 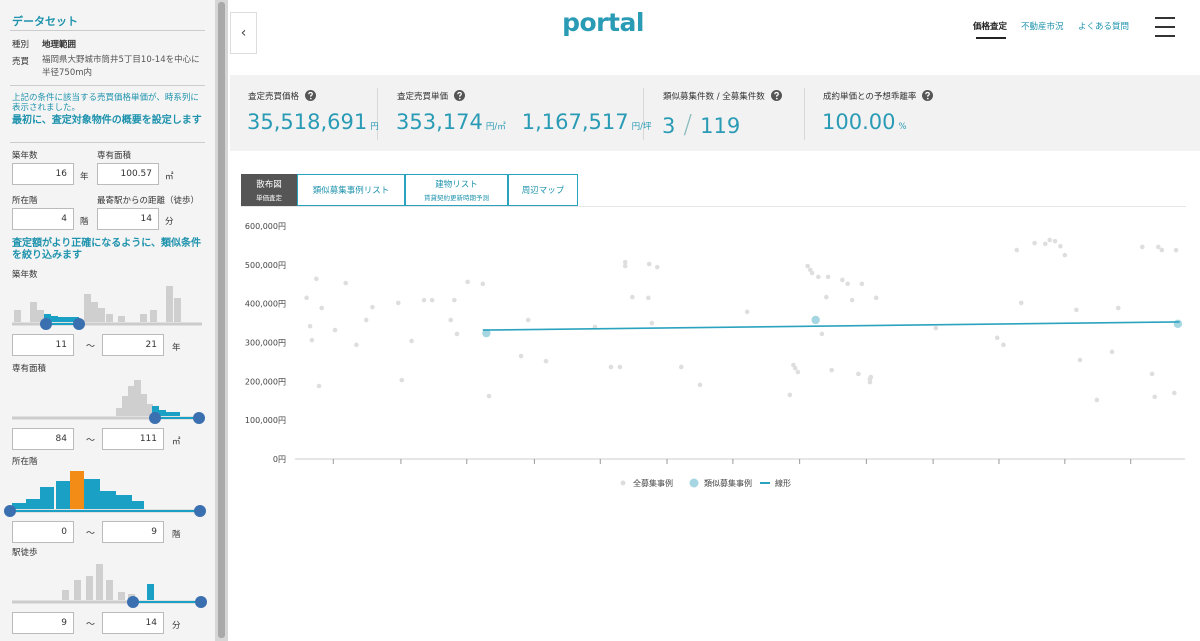 What do you see at coordinates (133, 623) in the screenshot?
I see `range-max: 14` at bounding box center [133, 623].